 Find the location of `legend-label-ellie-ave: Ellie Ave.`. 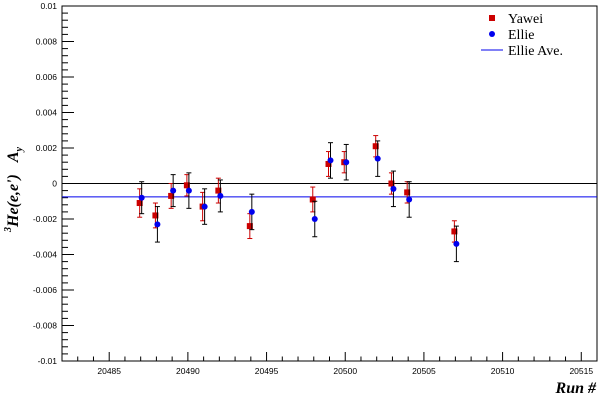

legend-label-ellie-ave: Ellie Ave. is located at coordinates (535, 51).